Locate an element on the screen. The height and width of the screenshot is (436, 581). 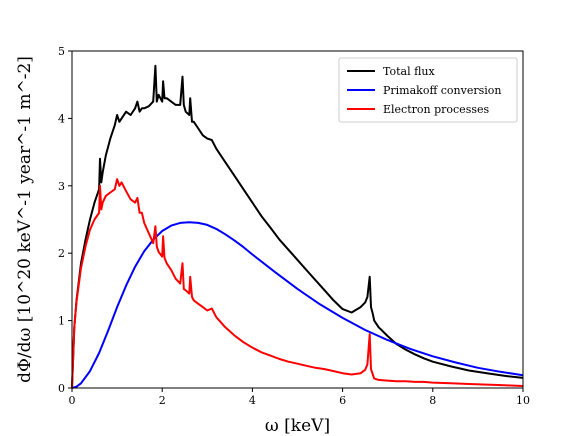
x-axis: 0 2 4 6 8 10 is located at coordinates (299, 397).